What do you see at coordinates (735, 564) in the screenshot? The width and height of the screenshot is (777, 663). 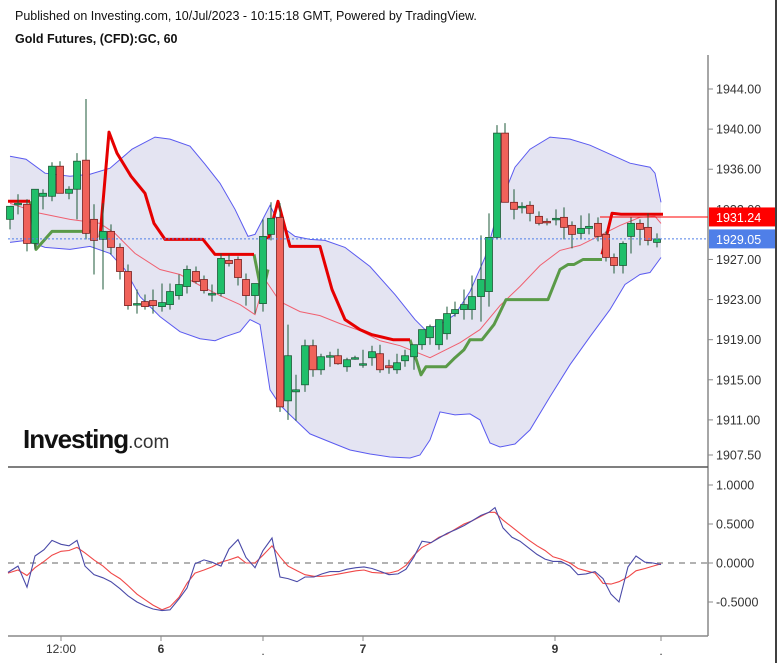 I see `osc-tick-label: 0.0000` at bounding box center [735, 564].